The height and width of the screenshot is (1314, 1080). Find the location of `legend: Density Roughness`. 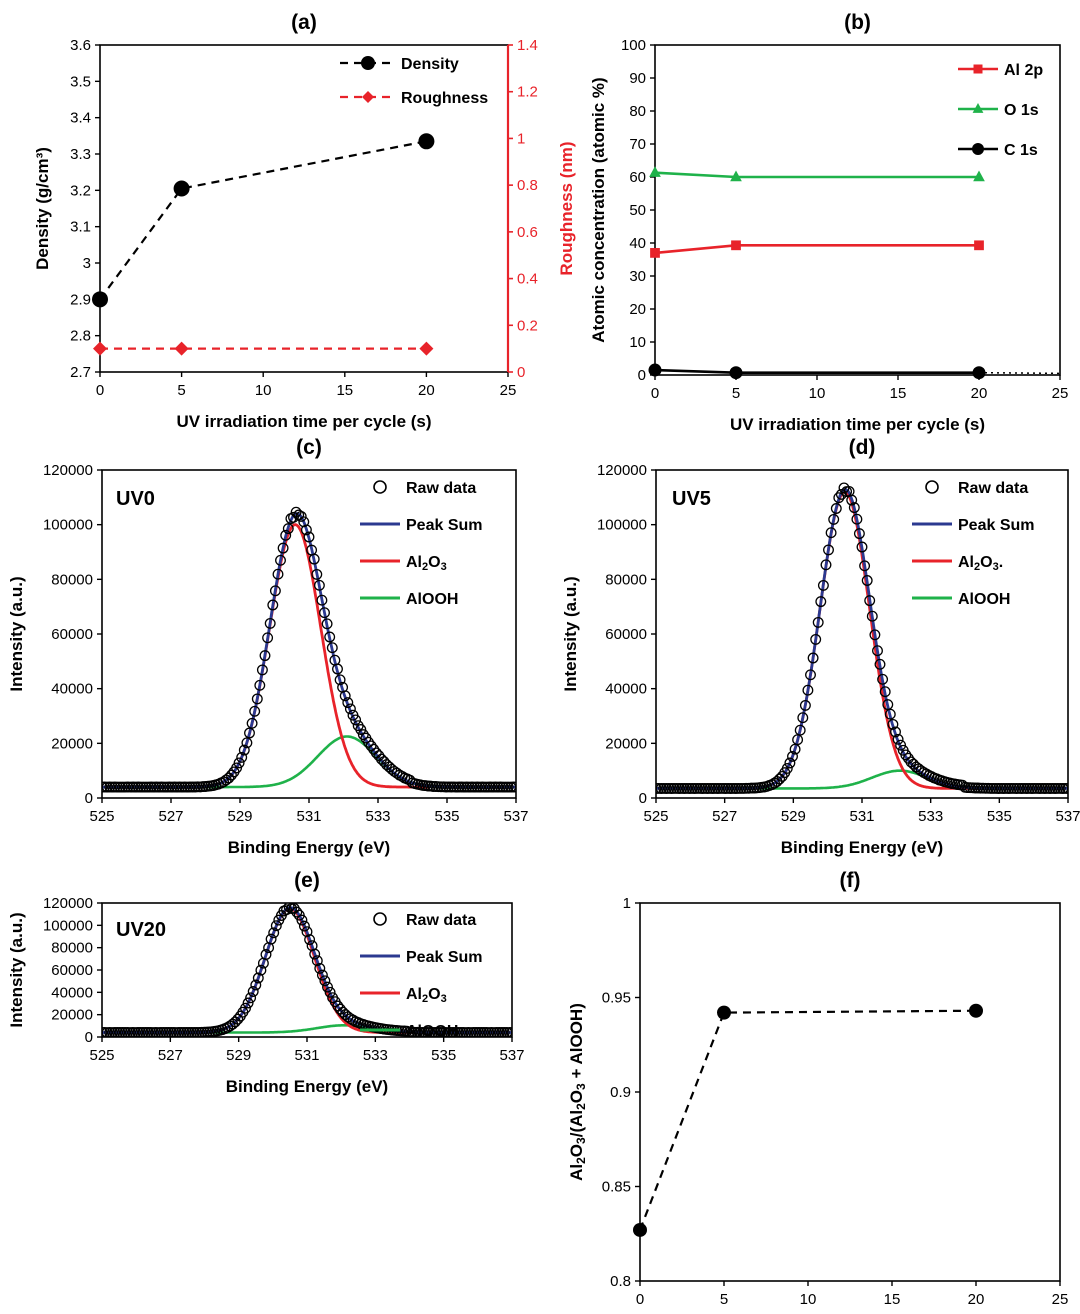

legend: Density Roughness is located at coordinates (414, 81).